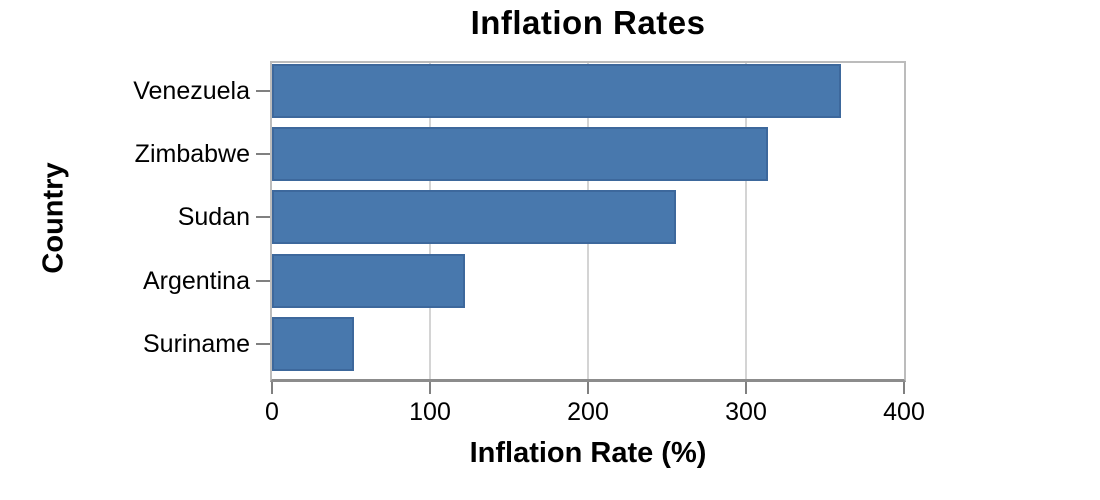 This screenshot has width=1100, height=500. Describe the element at coordinates (556, 91) in the screenshot. I see `bar-venezuela` at that location.